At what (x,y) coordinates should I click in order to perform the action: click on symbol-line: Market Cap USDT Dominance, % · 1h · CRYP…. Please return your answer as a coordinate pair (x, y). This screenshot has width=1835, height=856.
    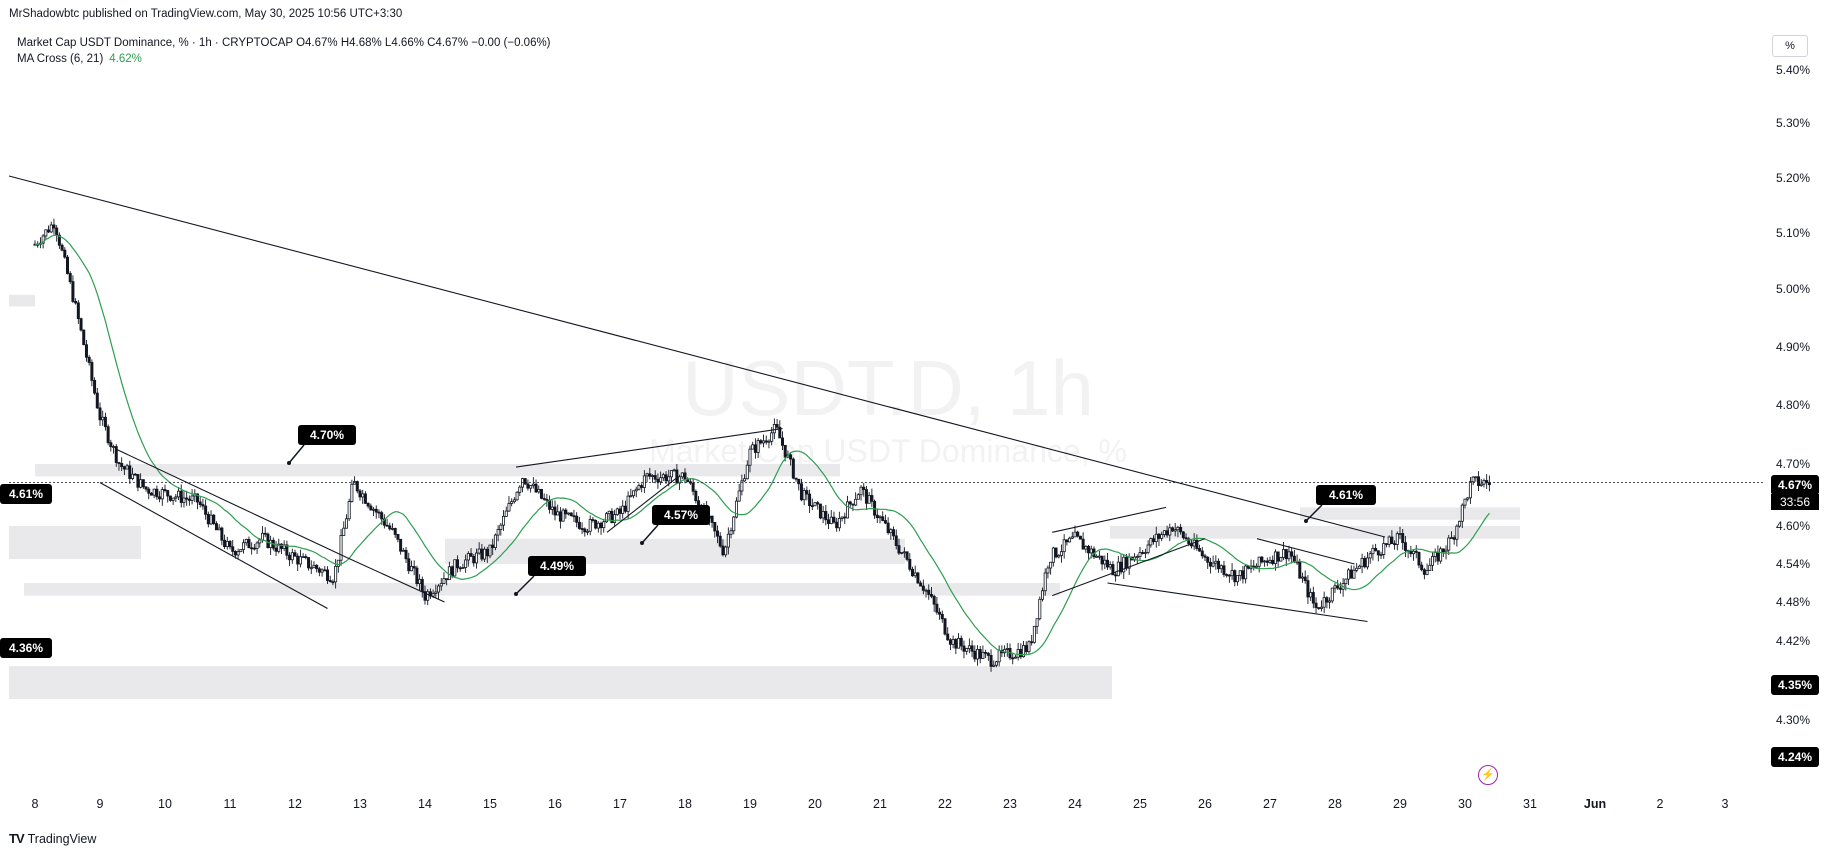
    Looking at the image, I should click on (284, 43).